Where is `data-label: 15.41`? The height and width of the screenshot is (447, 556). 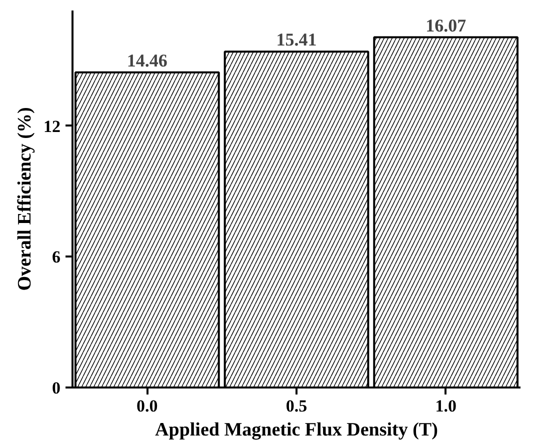 data-label: 15.41 is located at coordinates (296, 40).